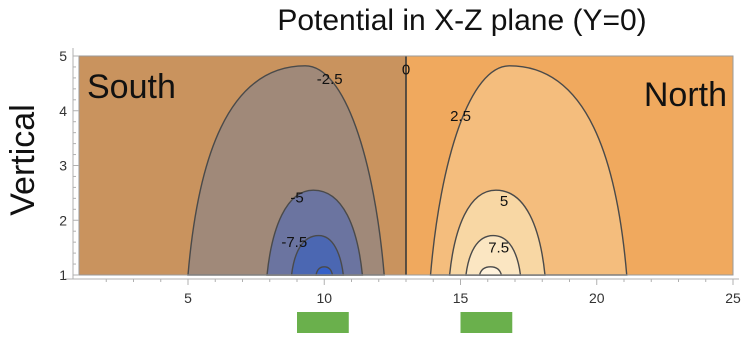 The width and height of the screenshot is (745, 339). I want to click on contour-label: 5, so click(504, 201).